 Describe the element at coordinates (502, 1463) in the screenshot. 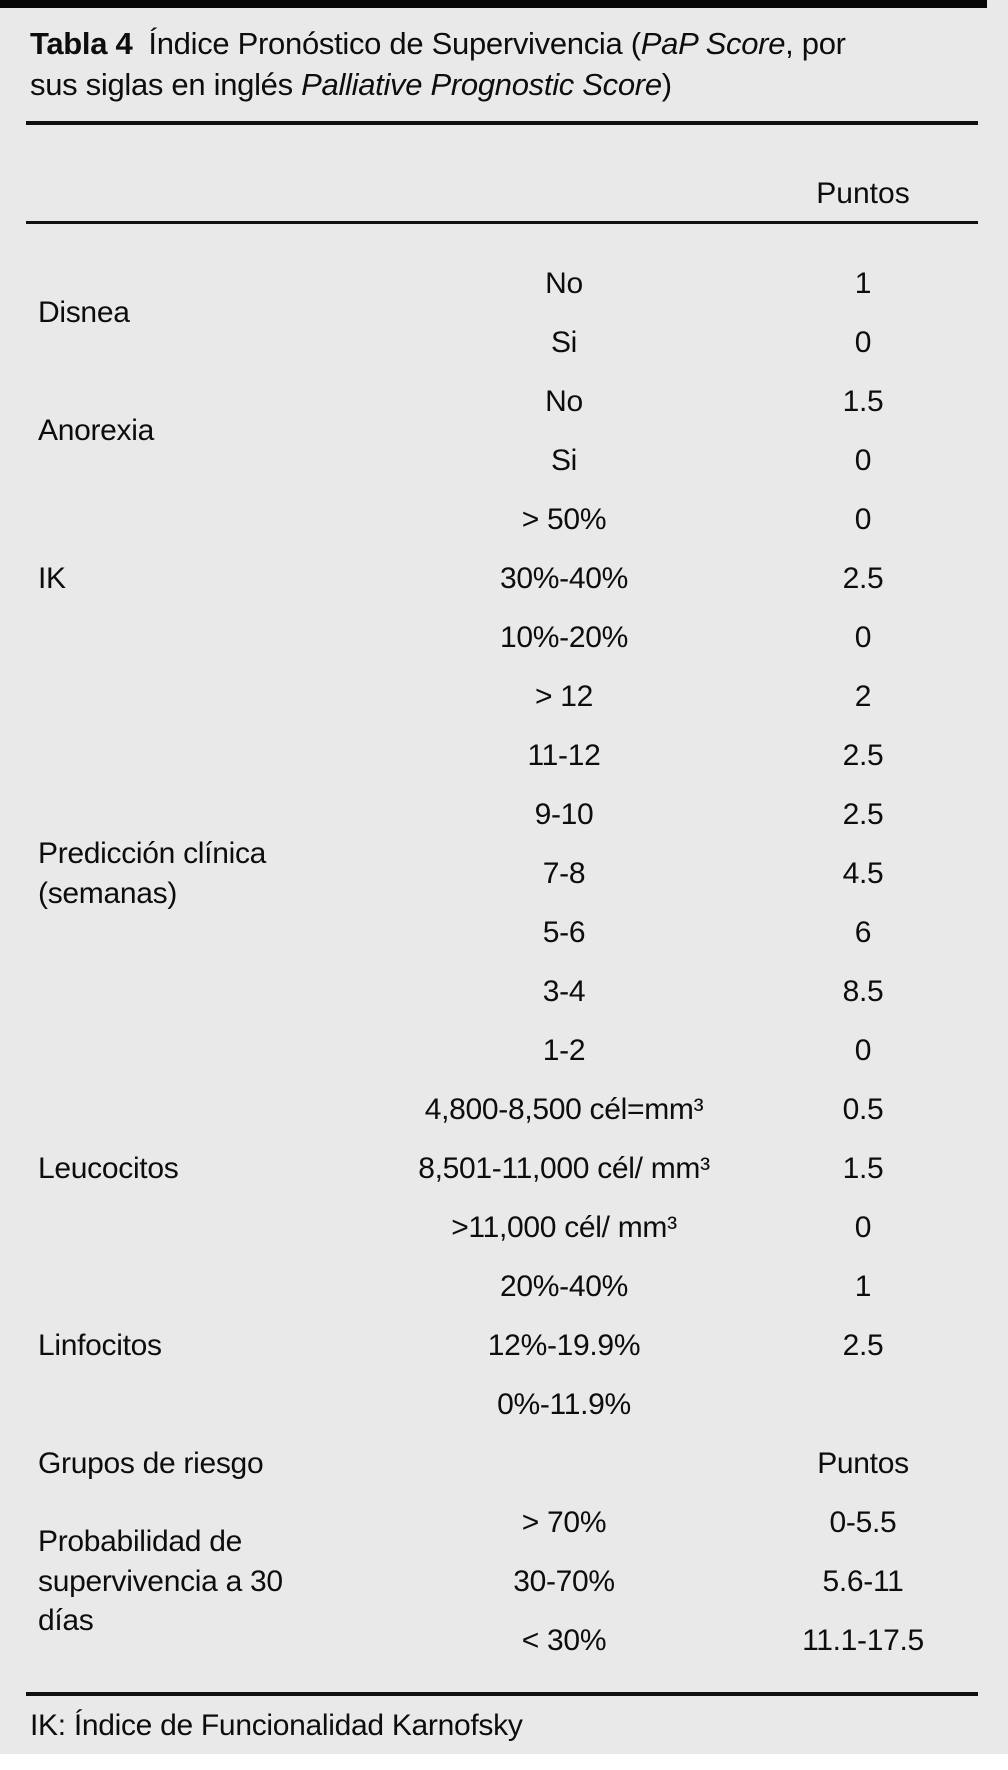

I see `risk-groups-header-row: Grupos de riesgo Puntos` at that location.